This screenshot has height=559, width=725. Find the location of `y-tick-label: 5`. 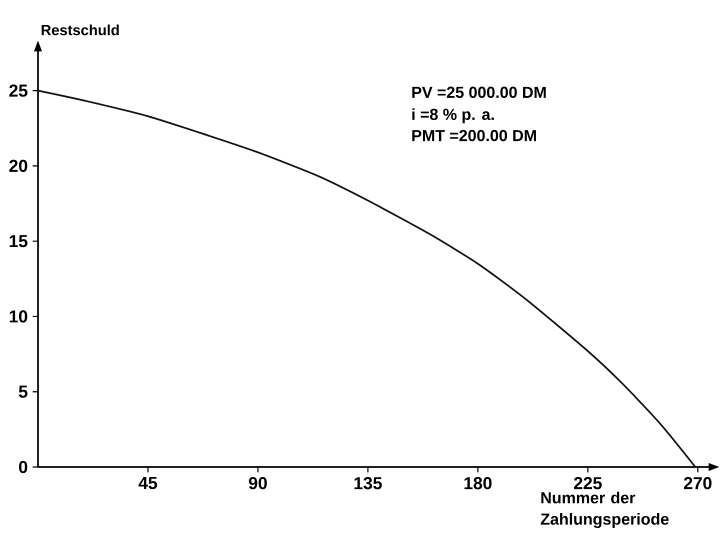

y-tick-label: 5 is located at coordinates (23, 392).